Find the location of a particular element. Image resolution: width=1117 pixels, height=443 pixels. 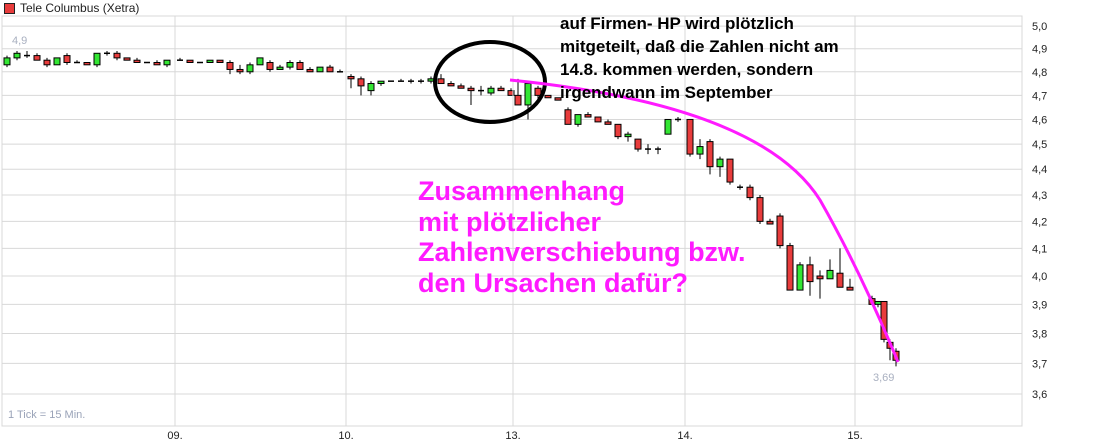

chart-title: Tele Columbus (Xetra) is located at coordinates (80, 8).